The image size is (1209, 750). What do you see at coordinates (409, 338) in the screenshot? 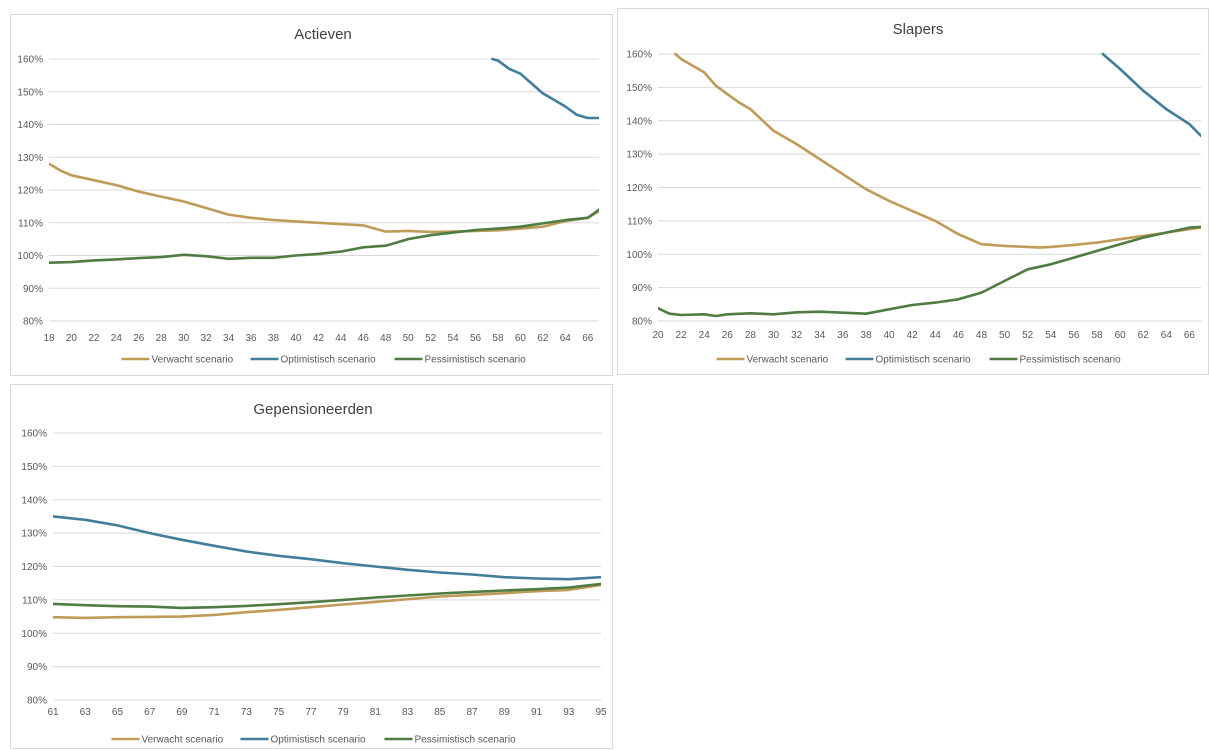
I see `x-tick-label: 50` at bounding box center [409, 338].